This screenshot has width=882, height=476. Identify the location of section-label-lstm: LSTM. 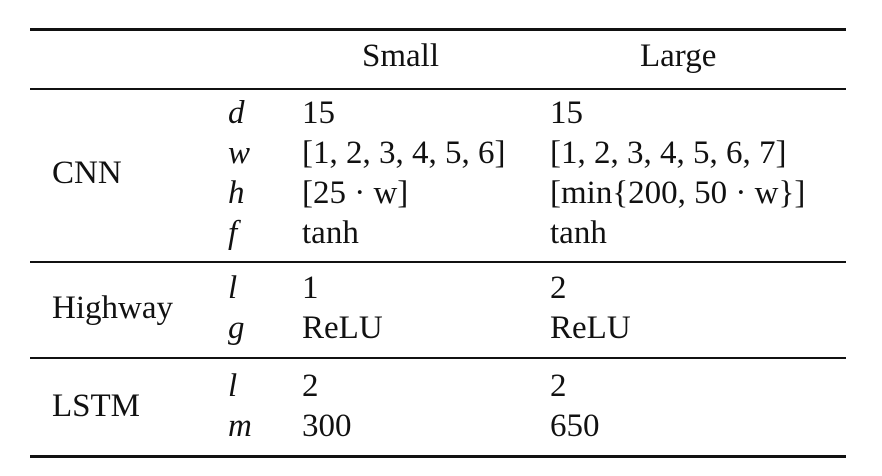
(96, 406).